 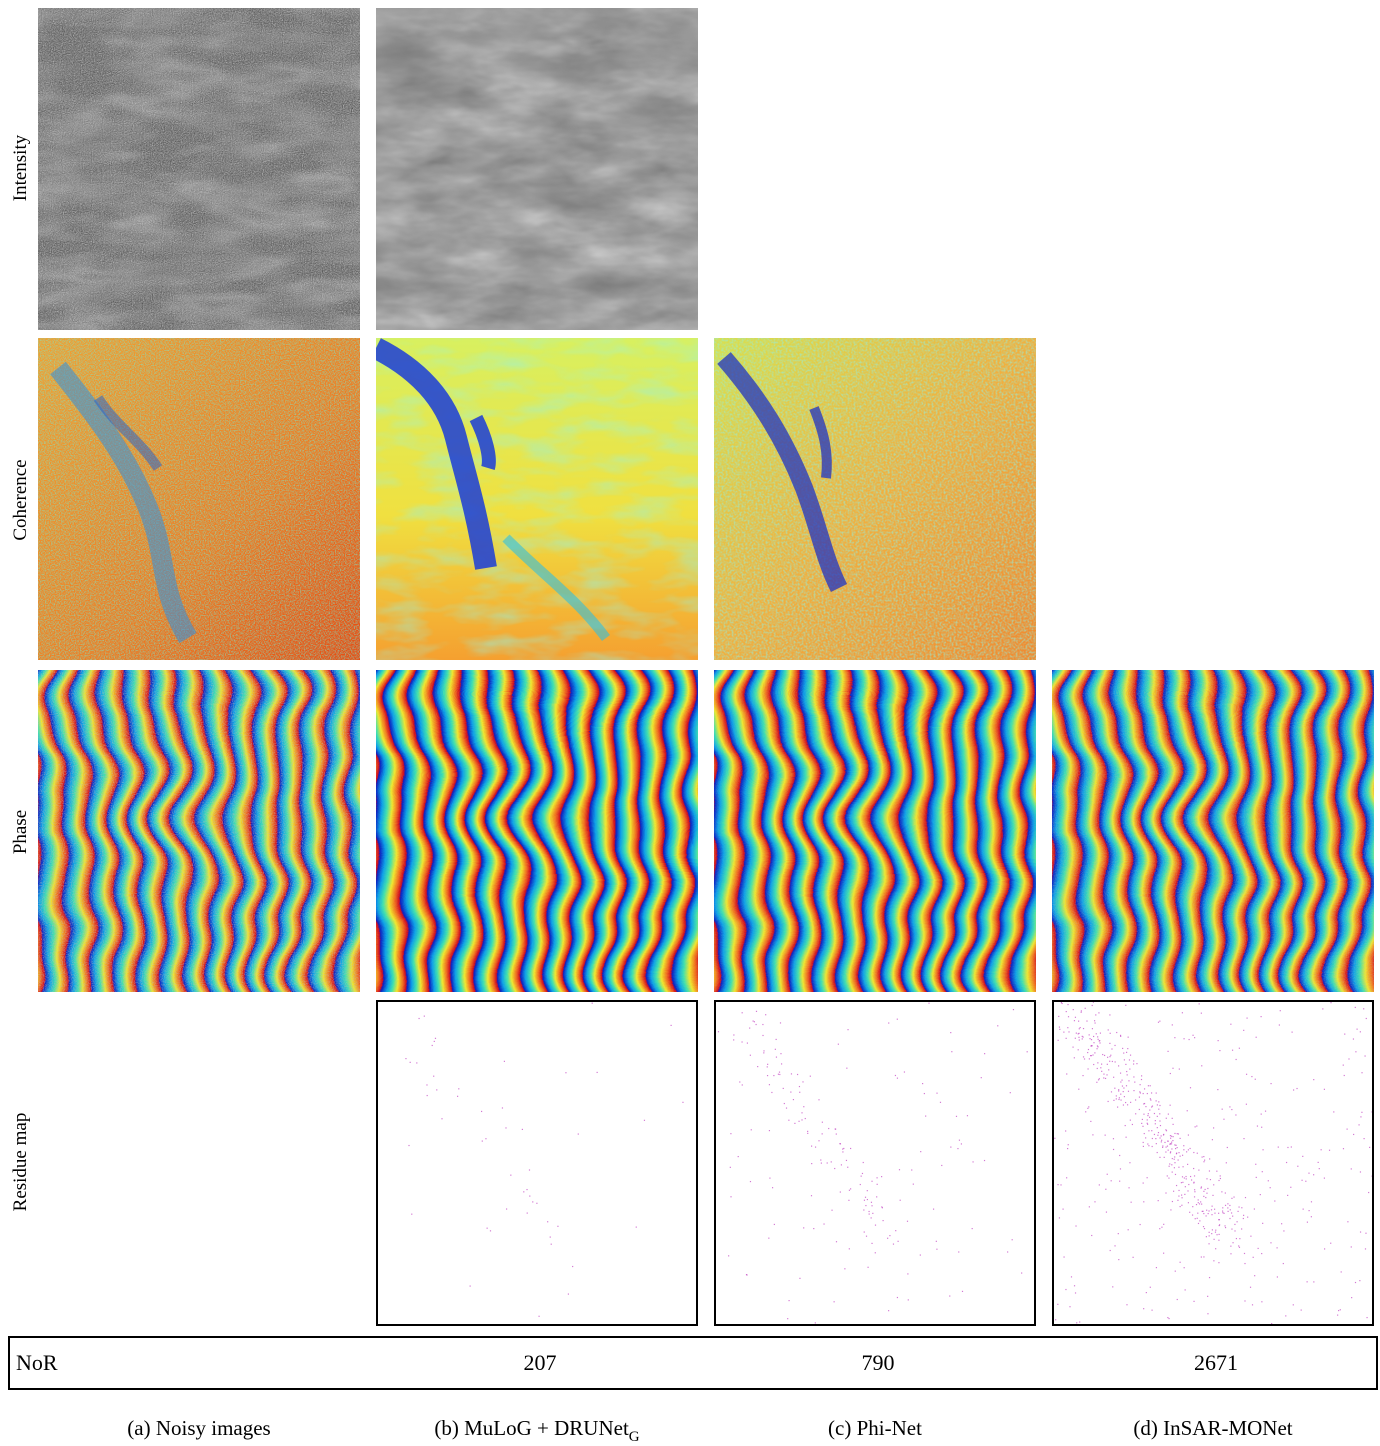 I want to click on caption-noisy-images: (a) Noisy images, so click(x=198, y=1428).